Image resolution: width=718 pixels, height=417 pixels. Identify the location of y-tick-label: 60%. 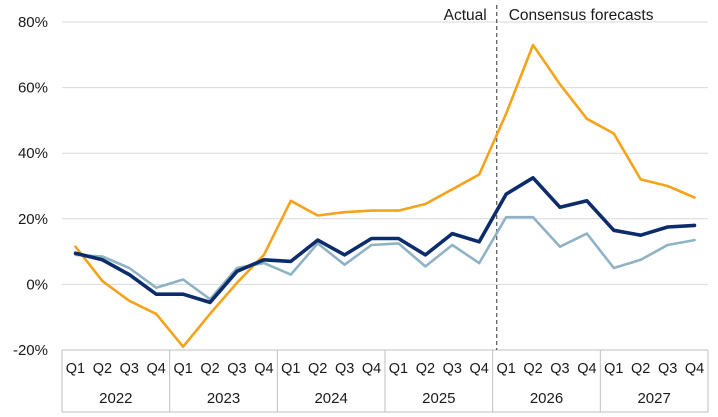
(33, 88).